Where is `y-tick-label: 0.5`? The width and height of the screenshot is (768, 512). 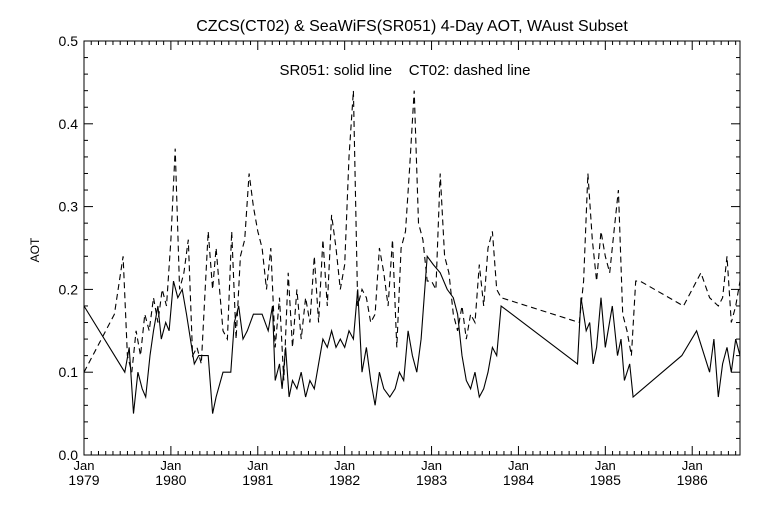 y-tick-label: 0.5 is located at coordinates (69, 41).